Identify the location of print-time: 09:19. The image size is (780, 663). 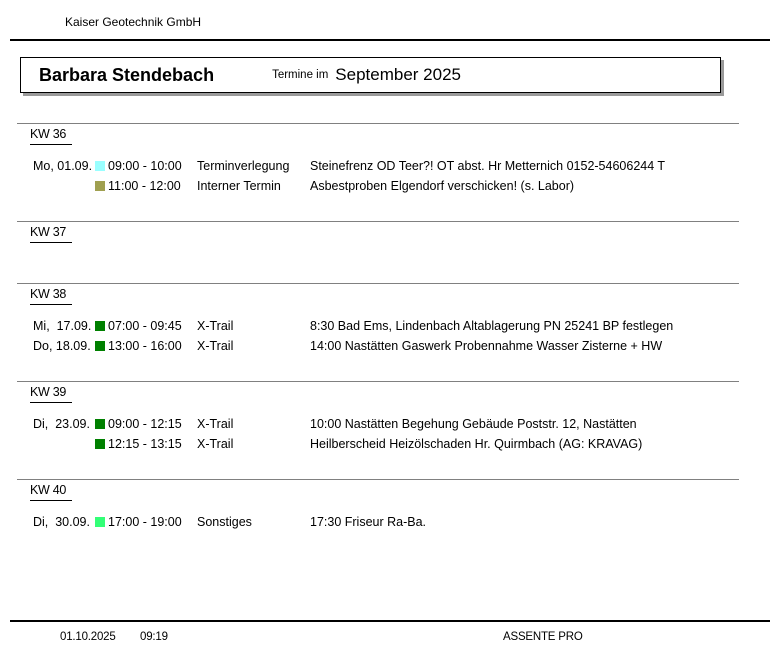
(154, 637).